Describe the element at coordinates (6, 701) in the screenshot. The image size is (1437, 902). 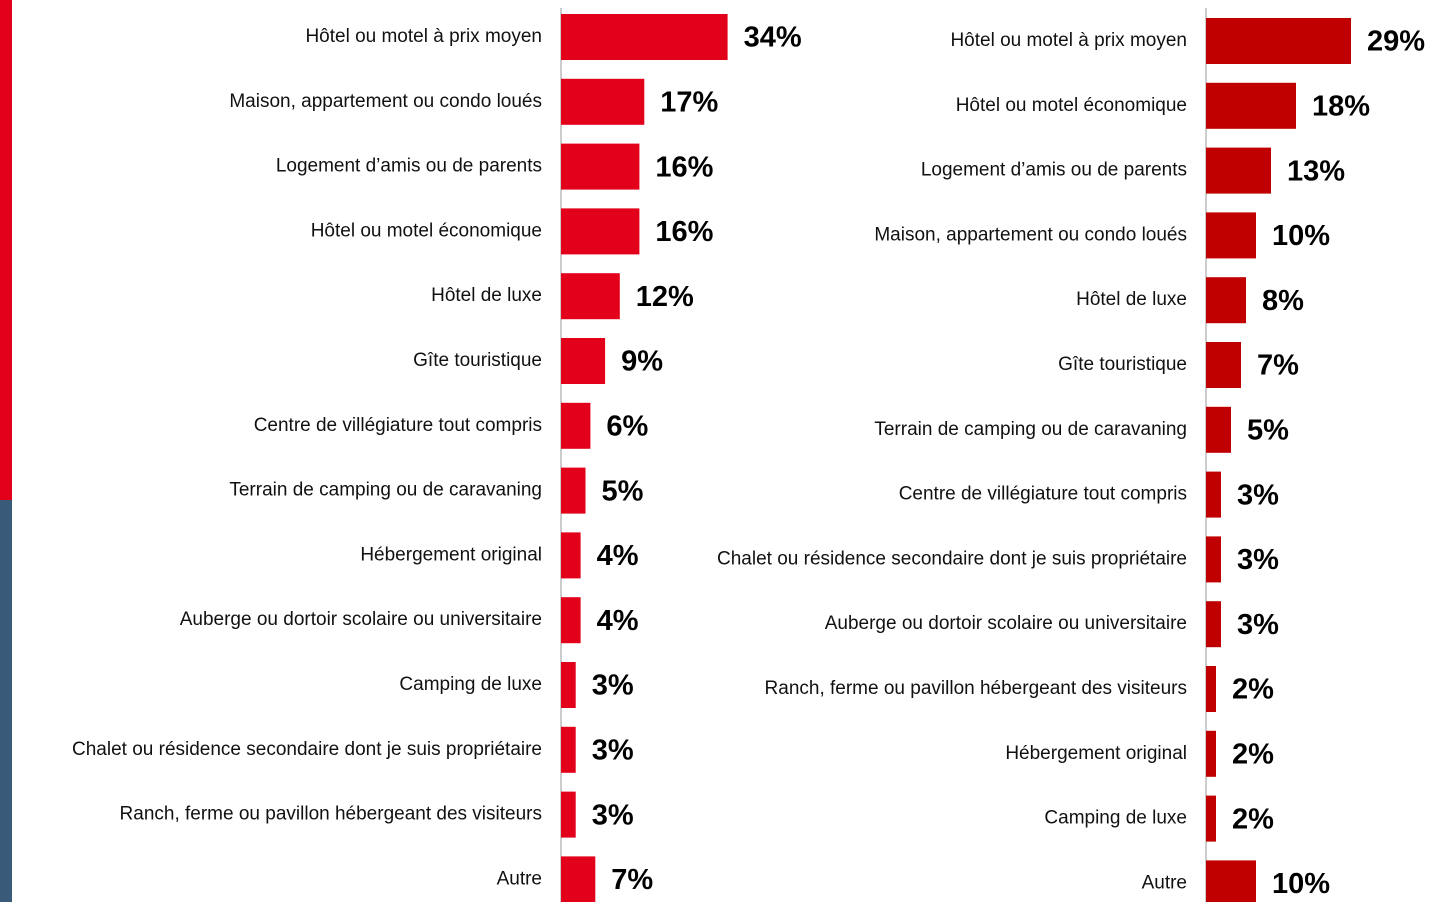
I see `side-image` at that location.